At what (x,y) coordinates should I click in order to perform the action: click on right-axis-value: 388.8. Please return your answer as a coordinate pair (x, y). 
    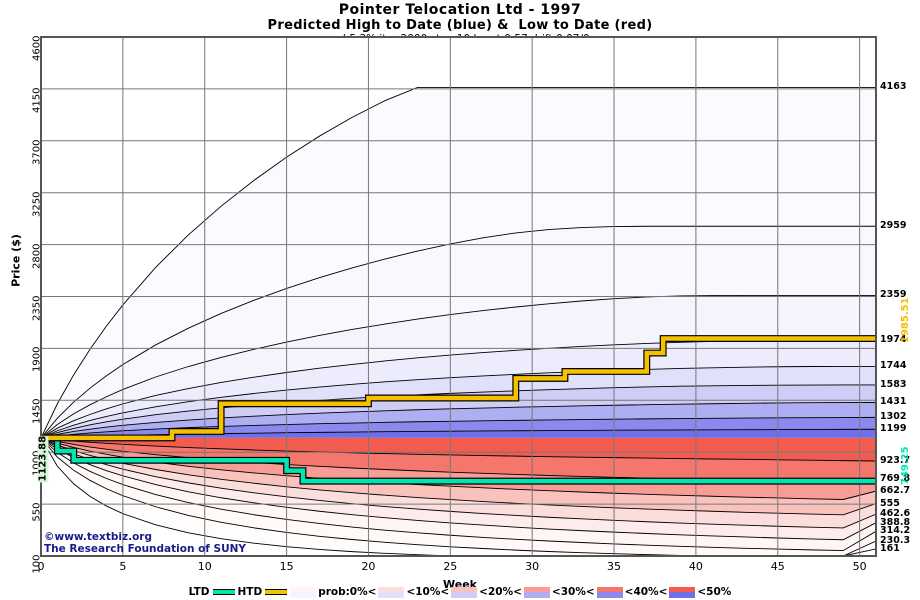
    Looking at the image, I should click on (895, 522).